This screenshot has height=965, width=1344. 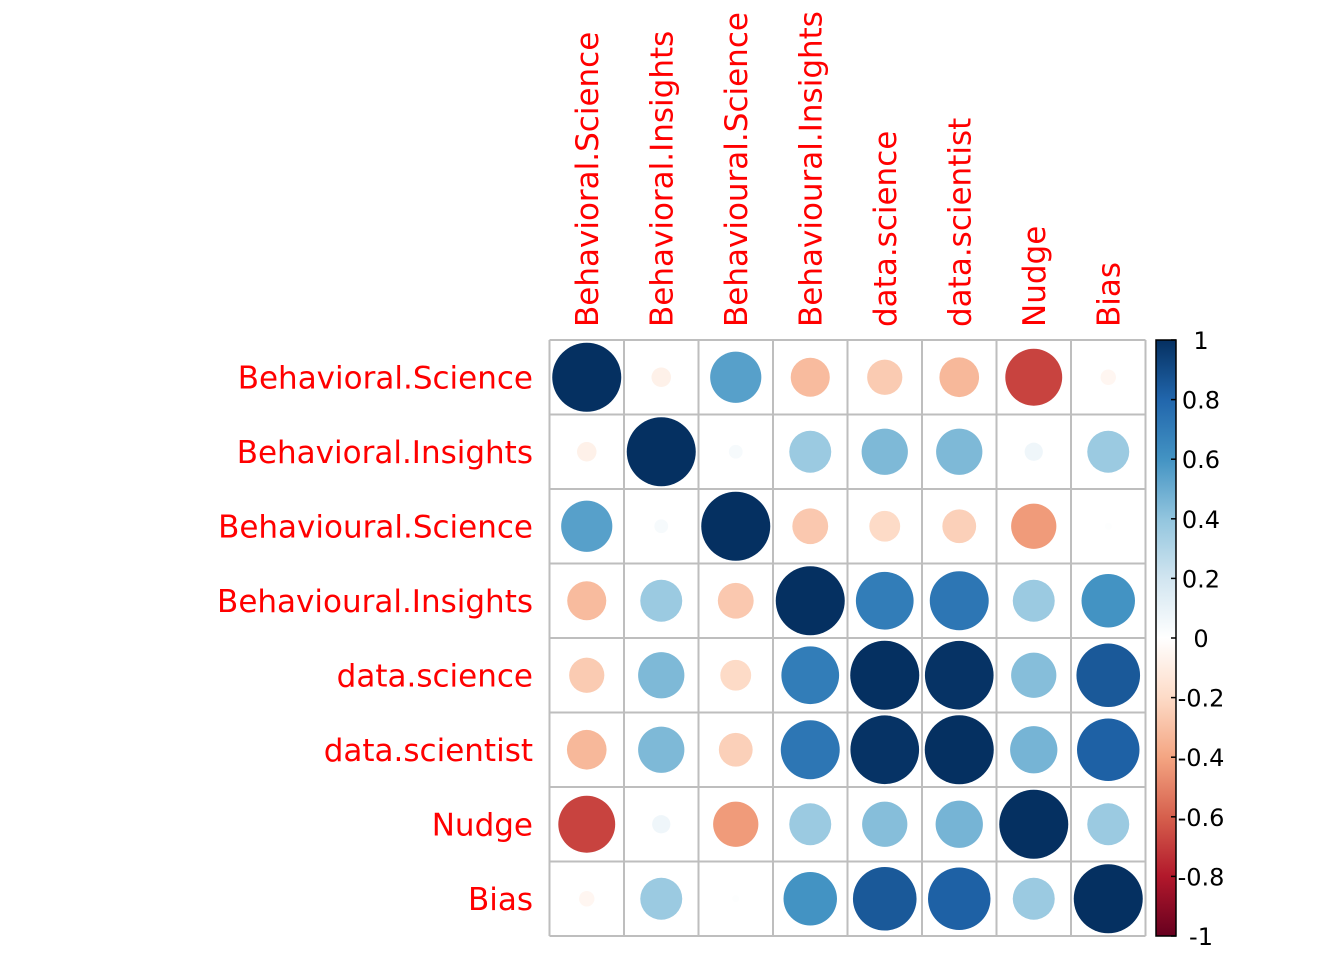 I want to click on row-label-3: Behavioural.Insights, so click(x=375, y=602).